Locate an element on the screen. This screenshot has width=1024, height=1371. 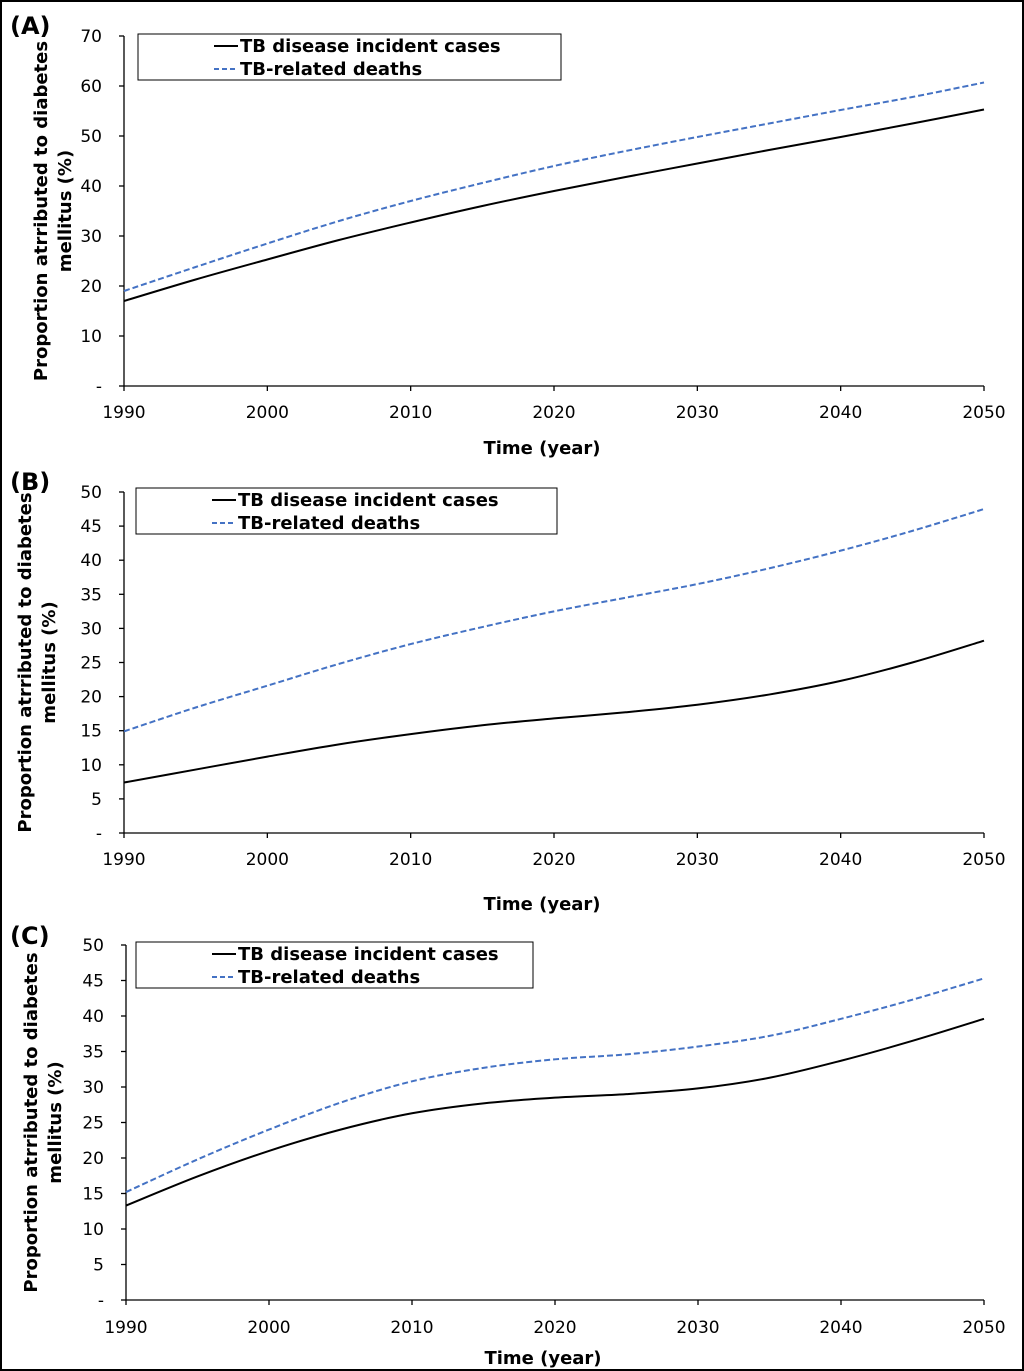
y-tick-label: 70 is located at coordinates (91, 37).